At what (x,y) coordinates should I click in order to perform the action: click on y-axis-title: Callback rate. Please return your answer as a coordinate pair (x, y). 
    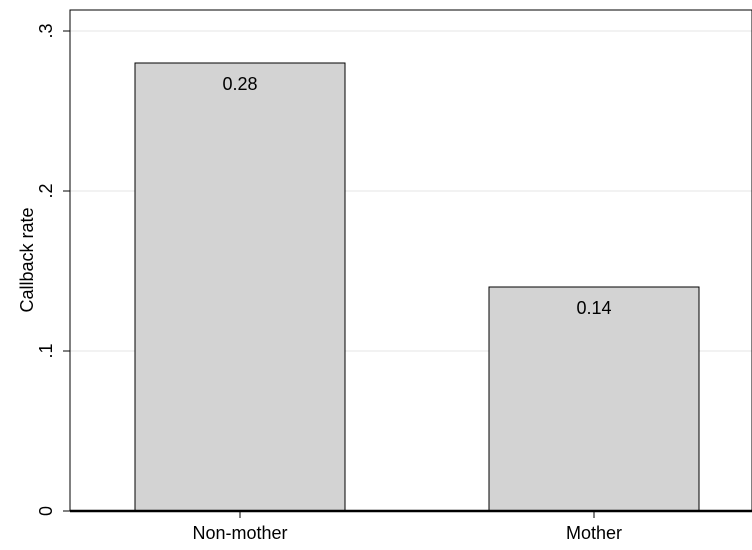
    Looking at the image, I should click on (27, 259).